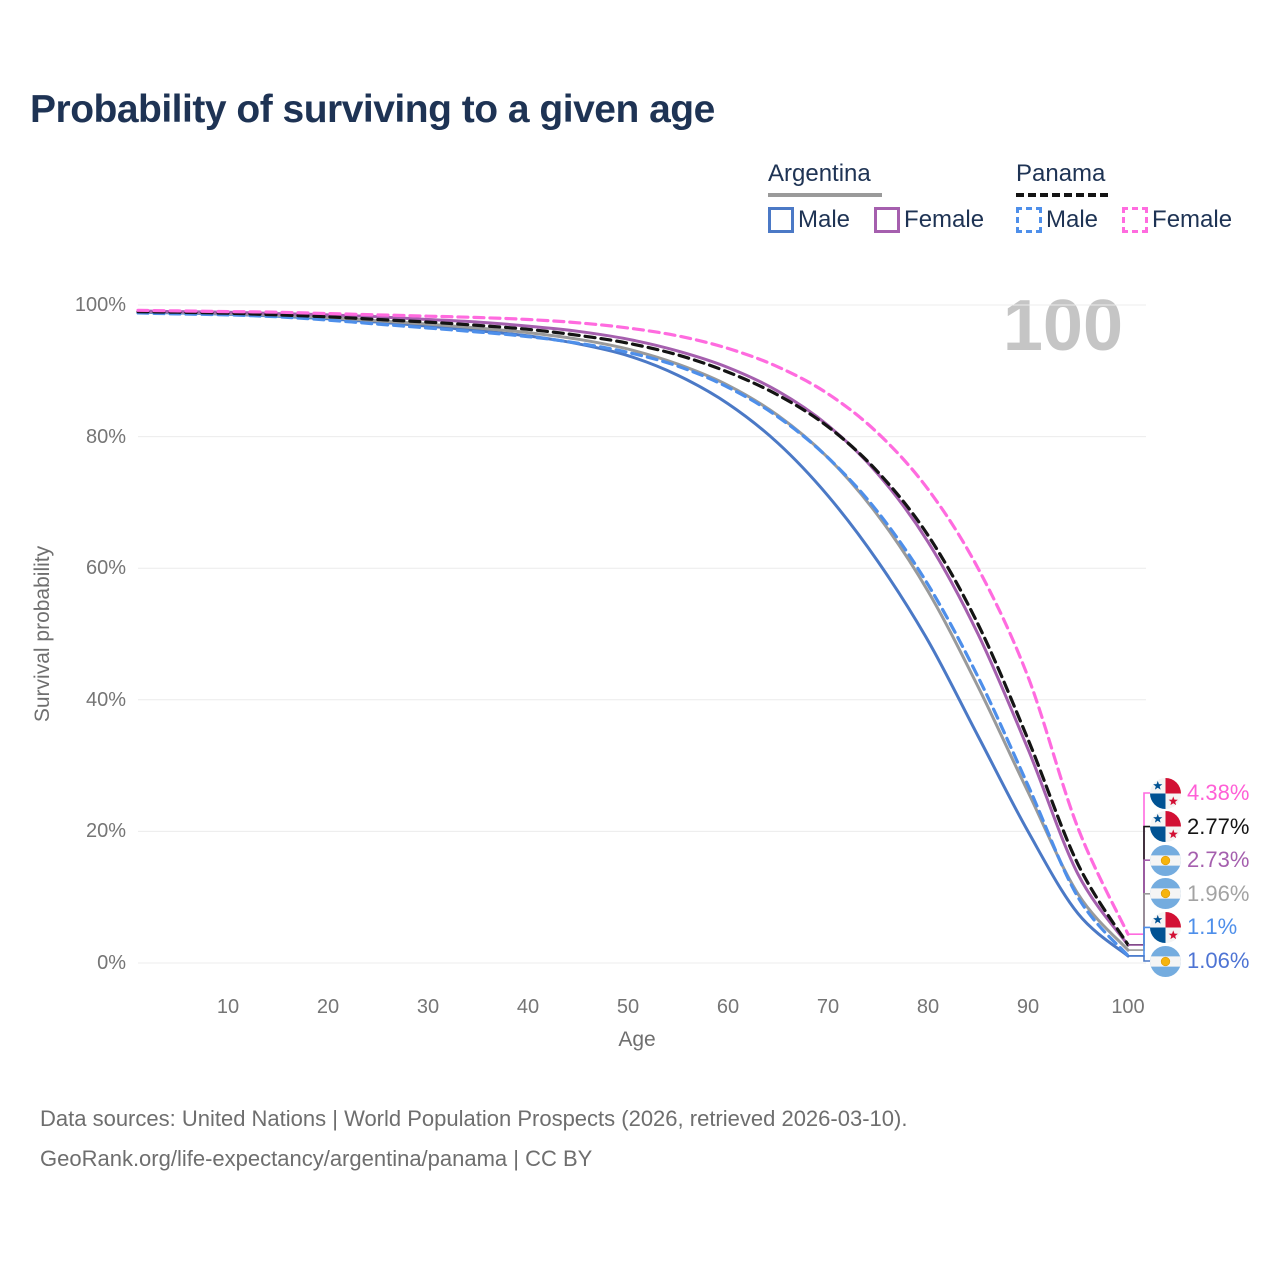  What do you see at coordinates (42, 634) in the screenshot?
I see `y-axis-title: Survival probability` at bounding box center [42, 634].